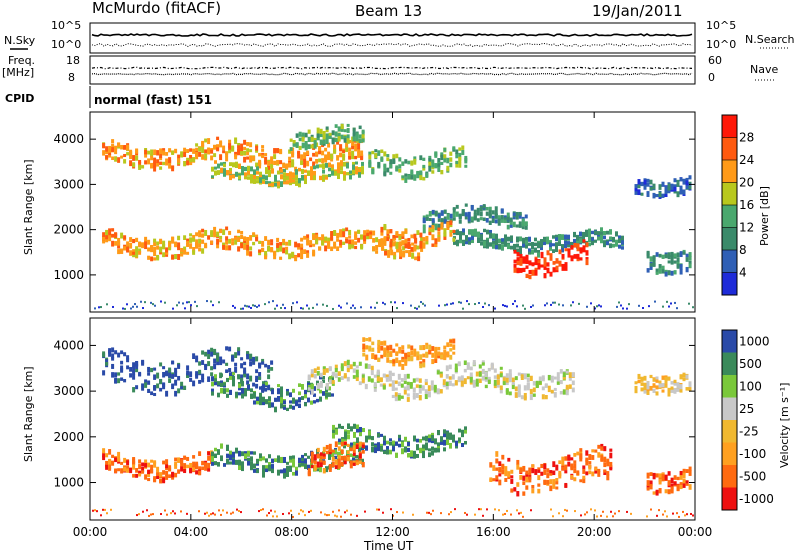  I want to click on x-tick-label: 12:00, so click(392, 532).